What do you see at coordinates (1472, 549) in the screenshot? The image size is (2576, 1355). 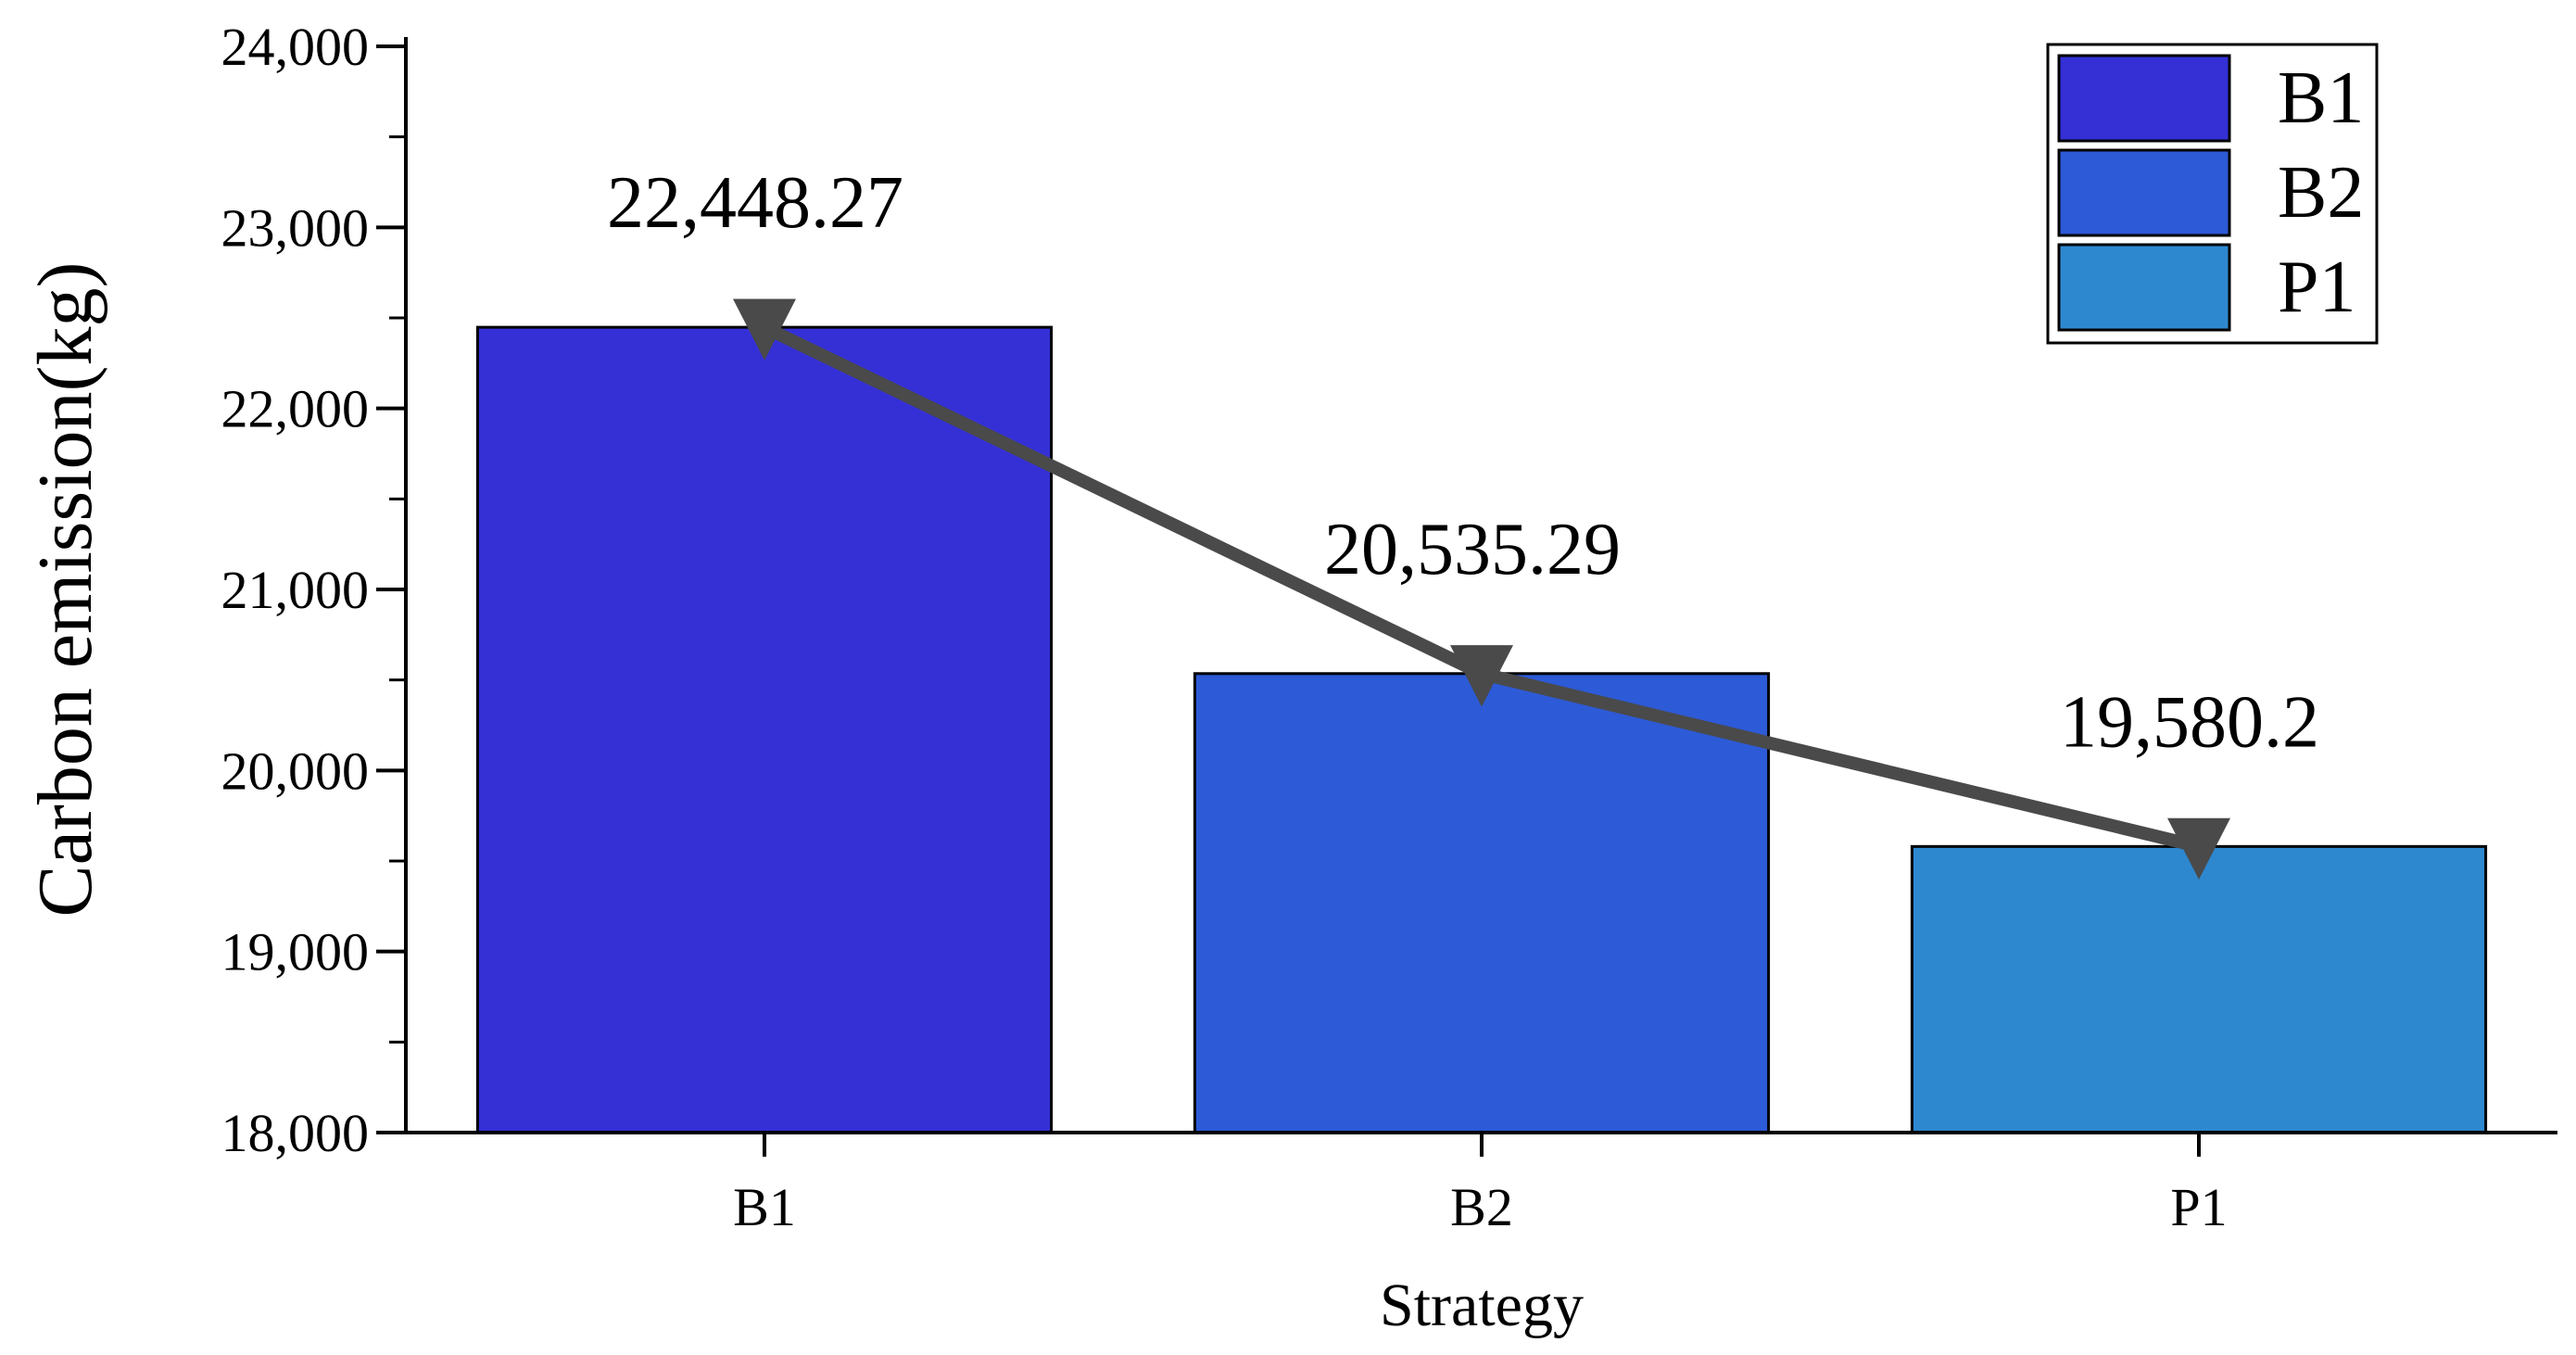 I see `data-label-b2: 20,535.29` at bounding box center [1472, 549].